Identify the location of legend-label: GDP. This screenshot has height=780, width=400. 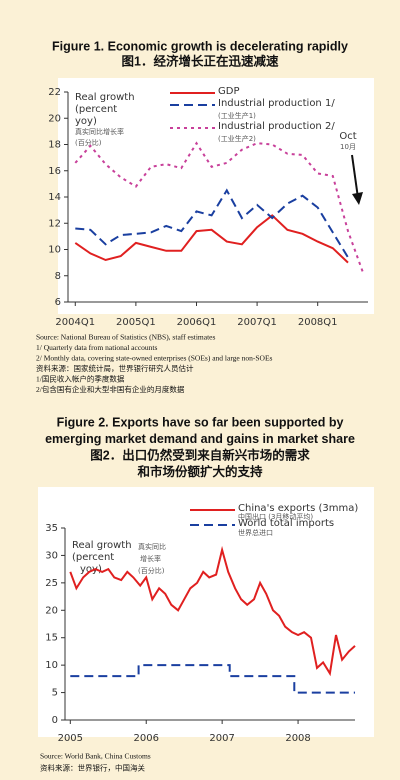
(228, 91).